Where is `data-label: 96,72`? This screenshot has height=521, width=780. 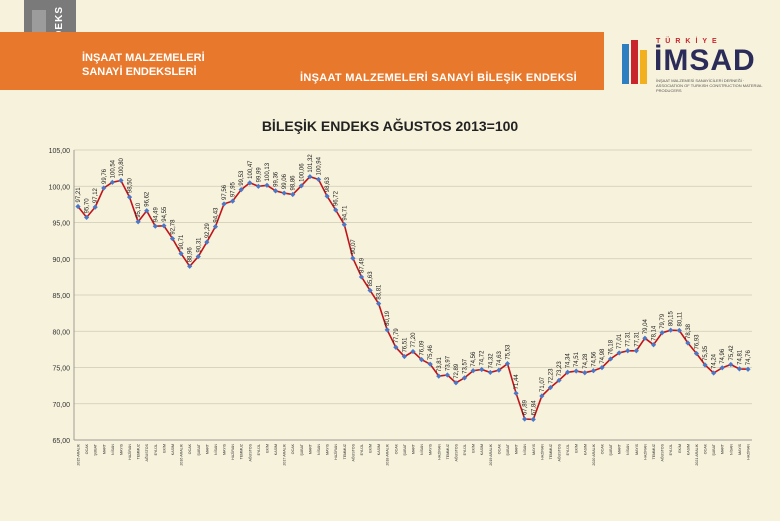
data-label: 96,72 is located at coordinates (337, 198).